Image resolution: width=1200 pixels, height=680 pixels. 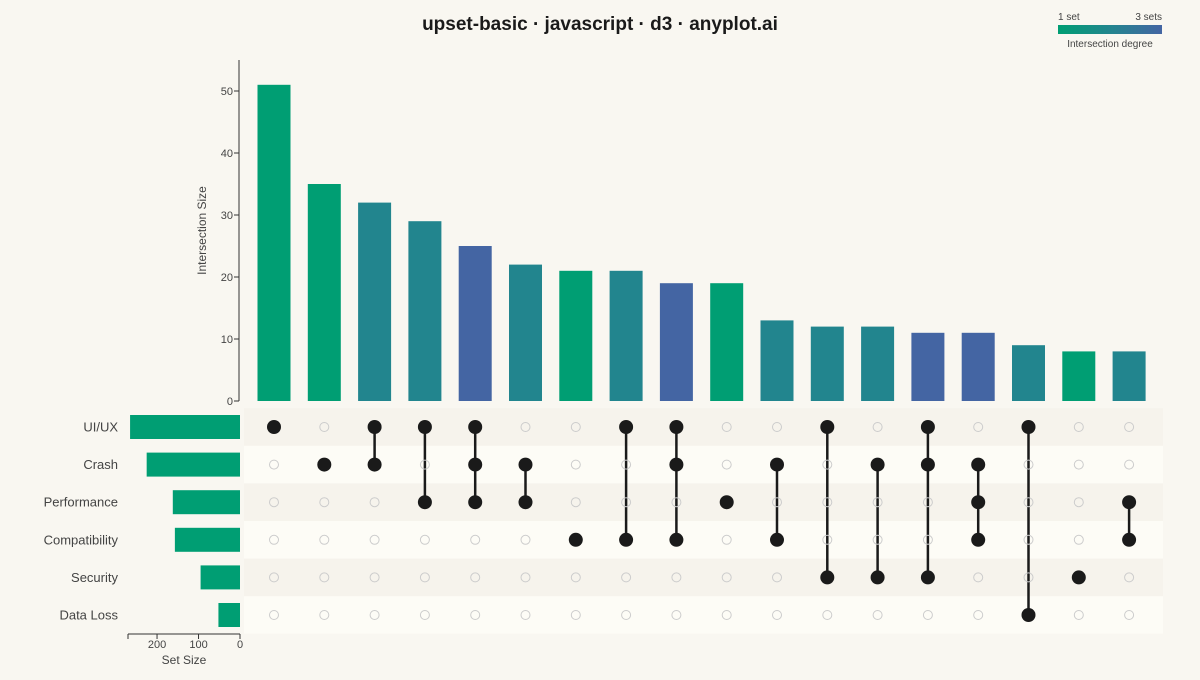 I want to click on set-size-tick-label: 200, so click(x=157, y=645).